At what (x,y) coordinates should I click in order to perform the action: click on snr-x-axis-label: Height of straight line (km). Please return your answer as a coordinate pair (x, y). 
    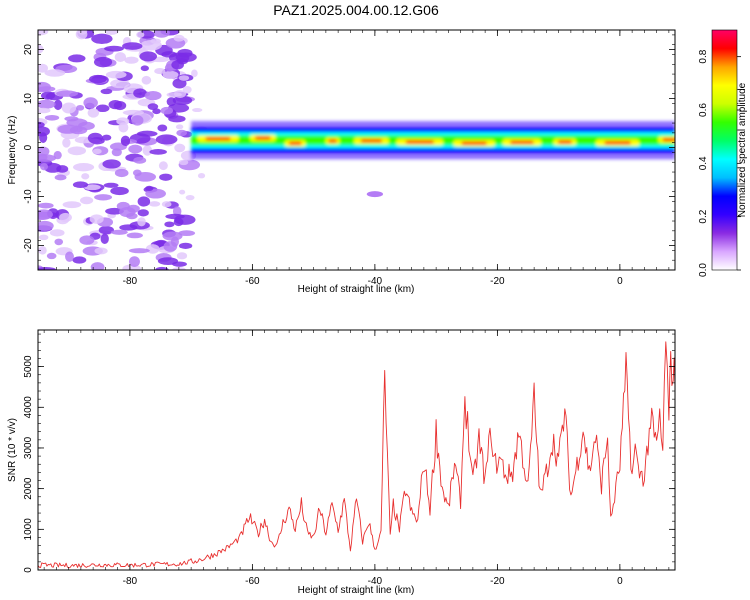
    Looking at the image, I should click on (356, 590).